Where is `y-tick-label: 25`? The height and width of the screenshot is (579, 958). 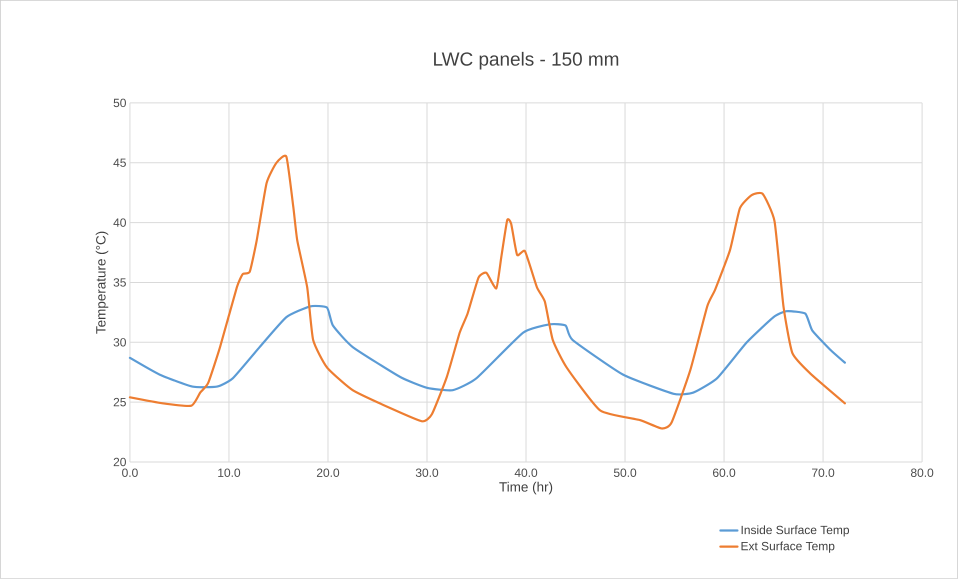
y-tick-label: 25 is located at coordinates (120, 402).